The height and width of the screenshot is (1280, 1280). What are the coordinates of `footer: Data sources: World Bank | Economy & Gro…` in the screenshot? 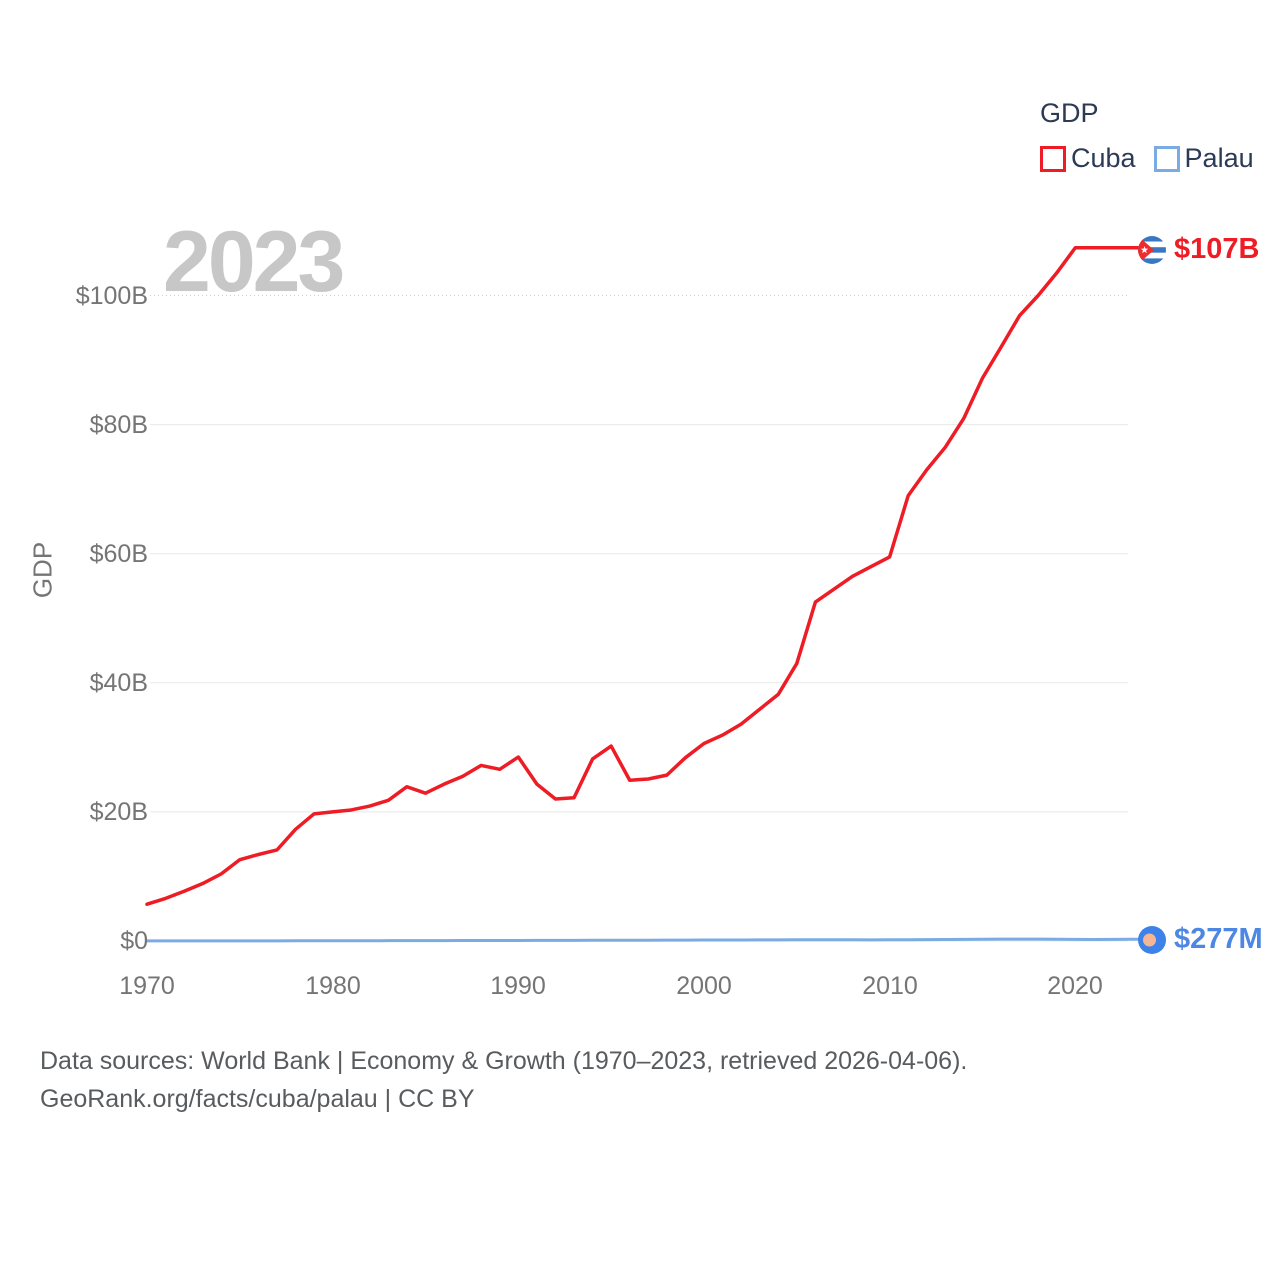 It's located at (503, 1080).